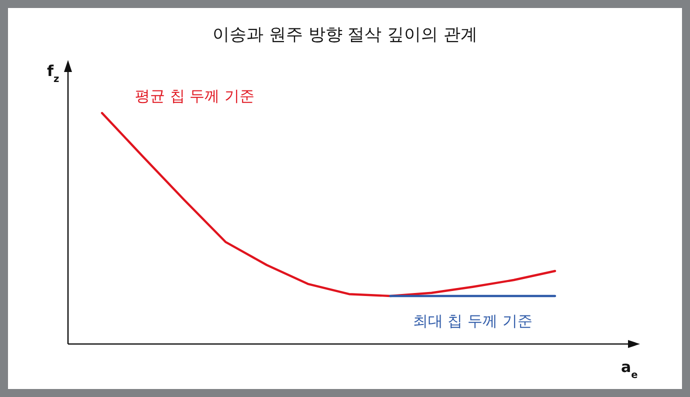 This screenshot has height=397, width=690. What do you see at coordinates (53, 73) in the screenshot?
I see `y-axis-title: f$_{z}$` at bounding box center [53, 73].